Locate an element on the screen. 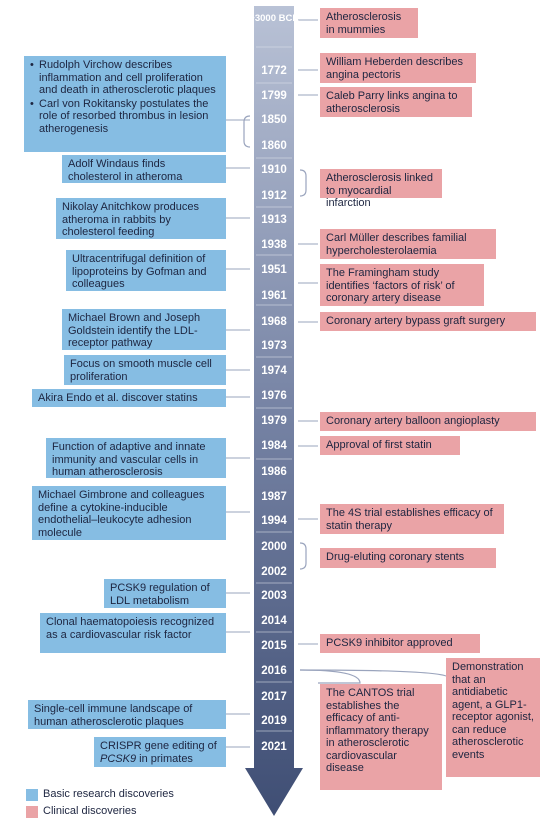  year-2002: 2002 is located at coordinates (274, 572).